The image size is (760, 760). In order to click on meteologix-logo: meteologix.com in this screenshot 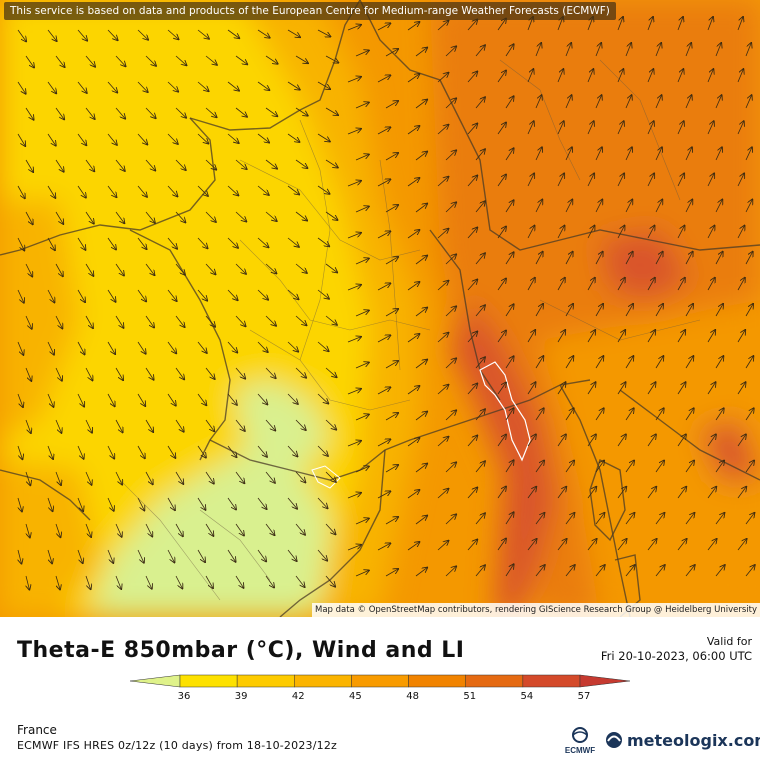, I will do `click(682, 740)`.